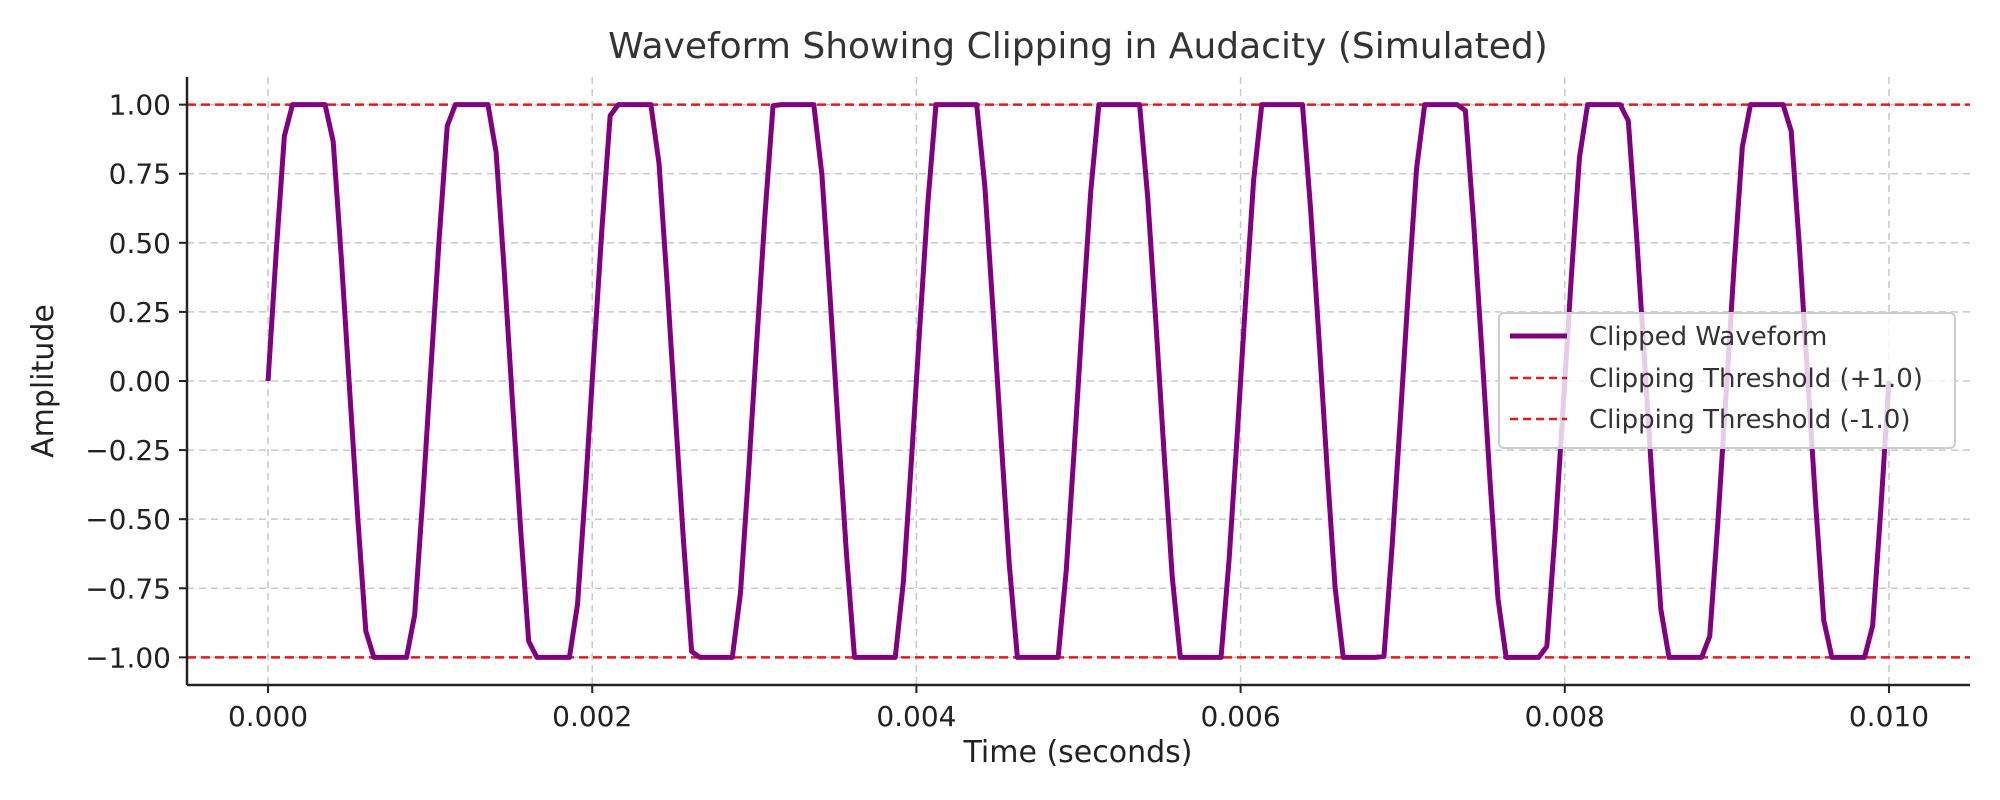  Describe the element at coordinates (268, 716) in the screenshot. I see `x-tick-label: 0.000` at that location.